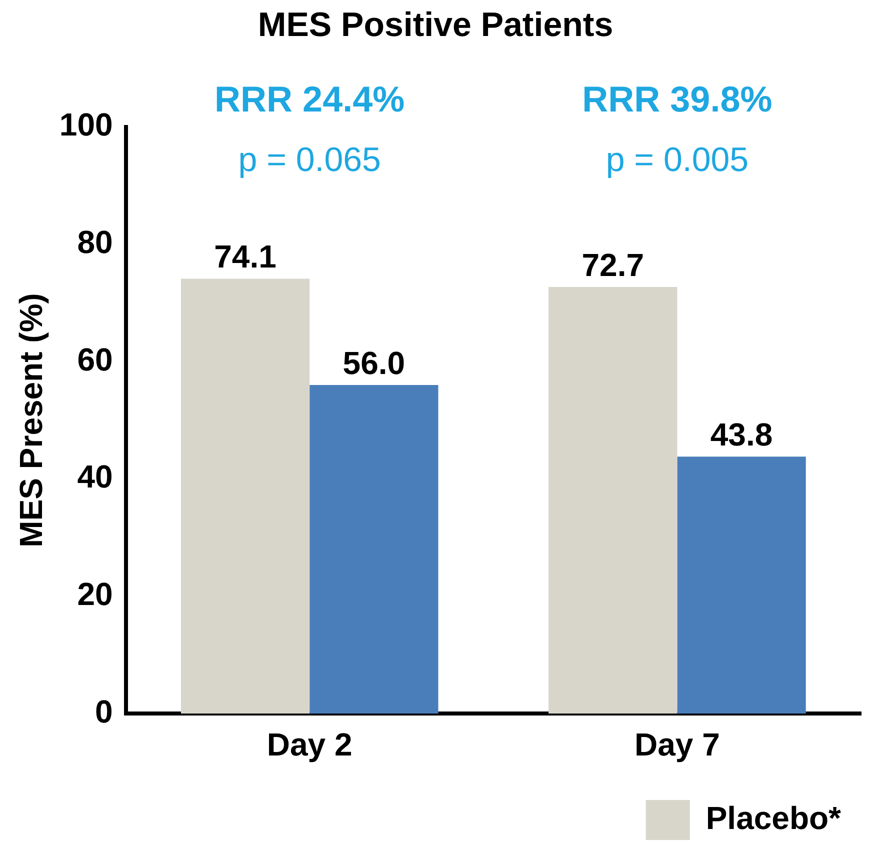  What do you see at coordinates (95, 359) in the screenshot?
I see `y-tick-label: 60` at bounding box center [95, 359].